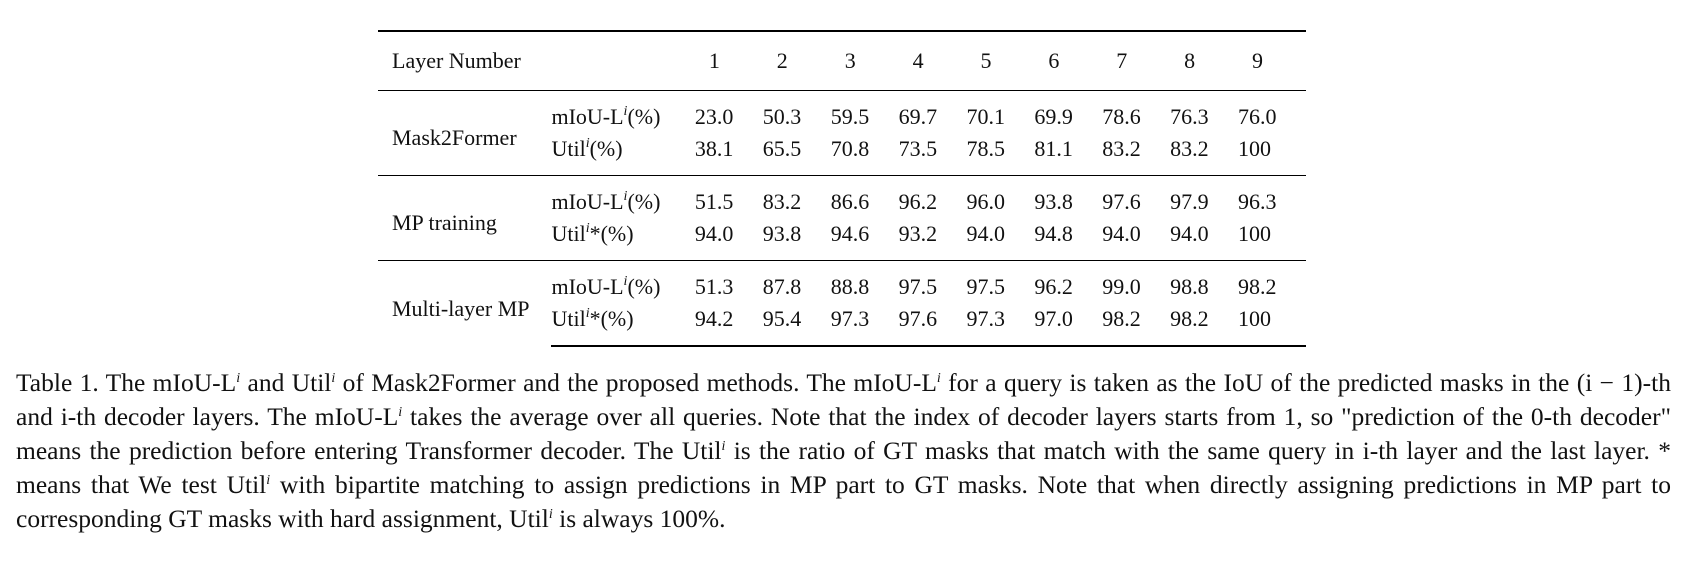  Describe the element at coordinates (1000, 196) in the screenshot. I see `table-cell: 96.0` at that location.